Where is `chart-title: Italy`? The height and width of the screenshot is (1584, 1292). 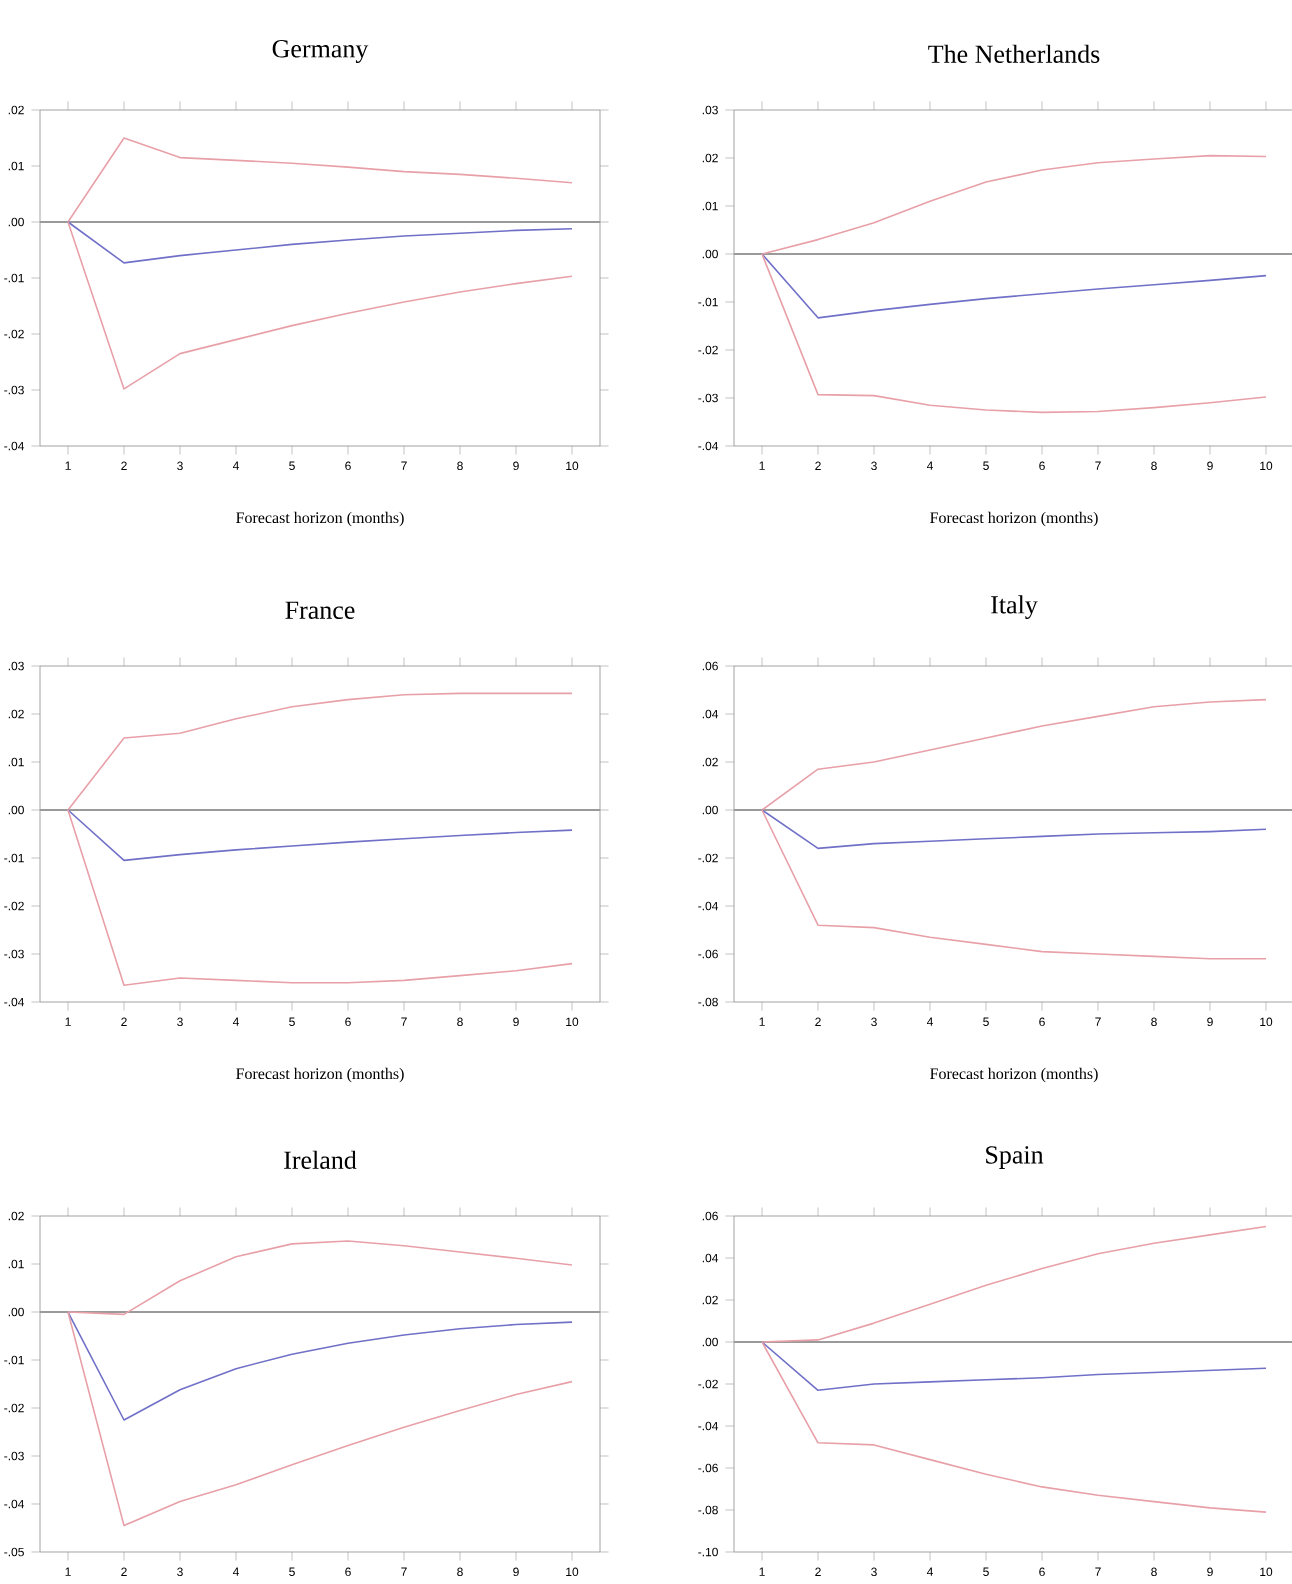 chart-title: Italy is located at coordinates (1014, 607).